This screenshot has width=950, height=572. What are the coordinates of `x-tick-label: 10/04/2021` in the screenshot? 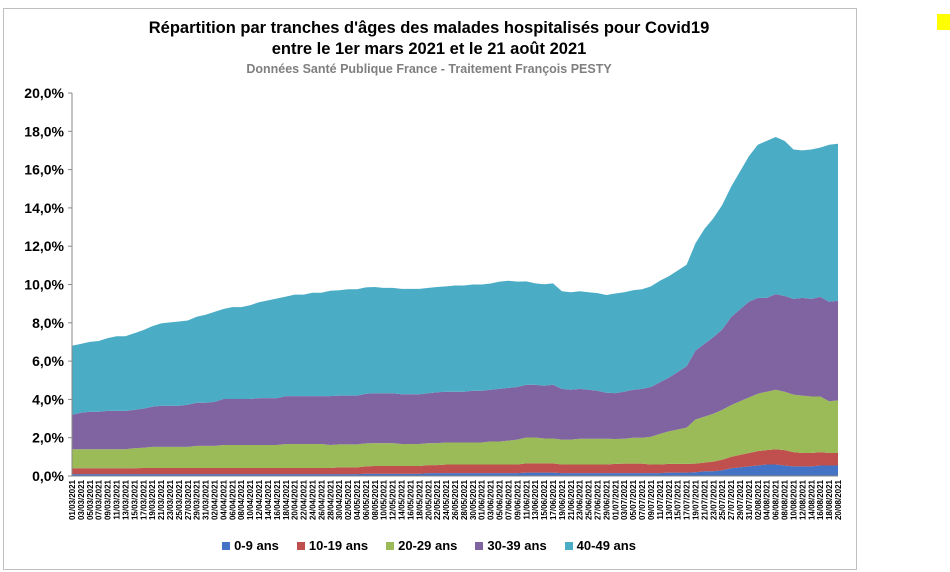 It's located at (250, 499).